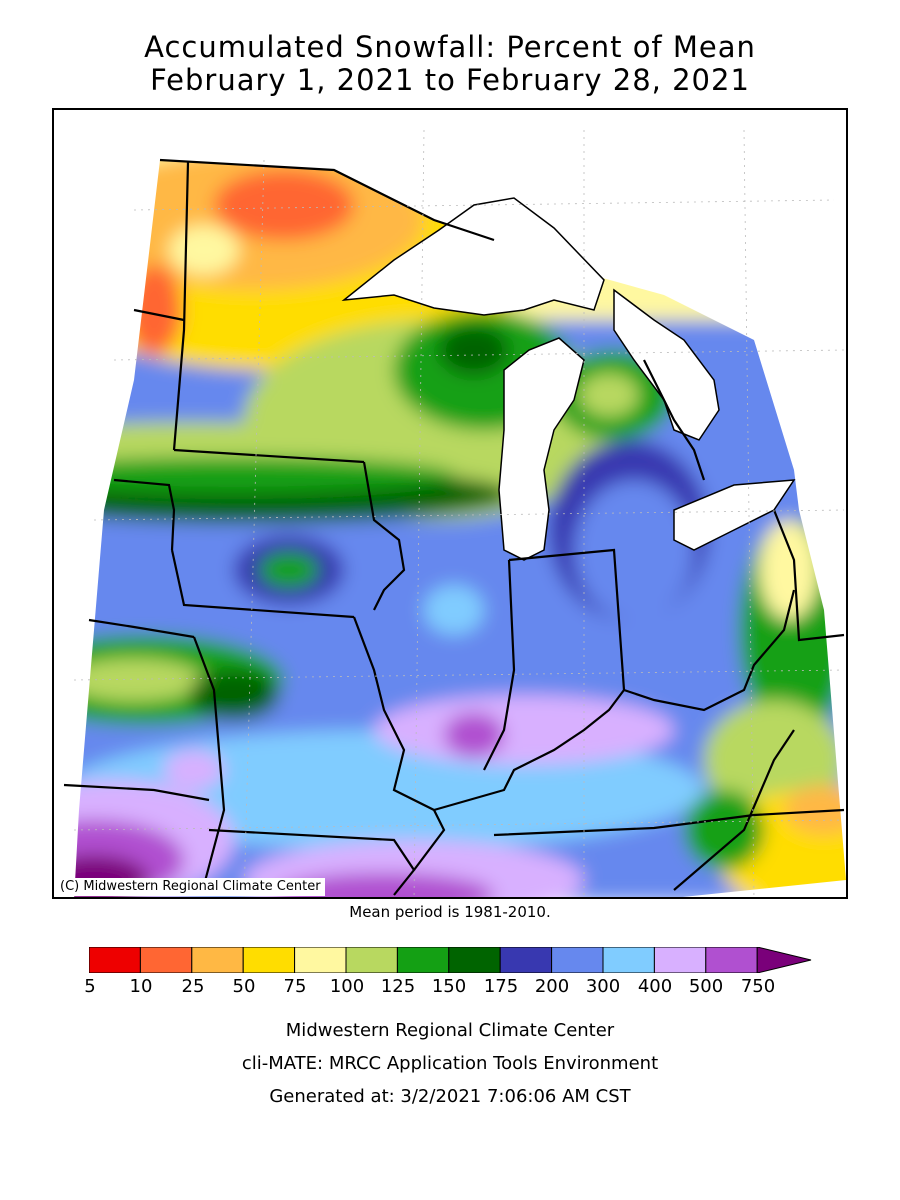  Describe the element at coordinates (141, 986) in the screenshot. I see `legend-label: 10` at that location.